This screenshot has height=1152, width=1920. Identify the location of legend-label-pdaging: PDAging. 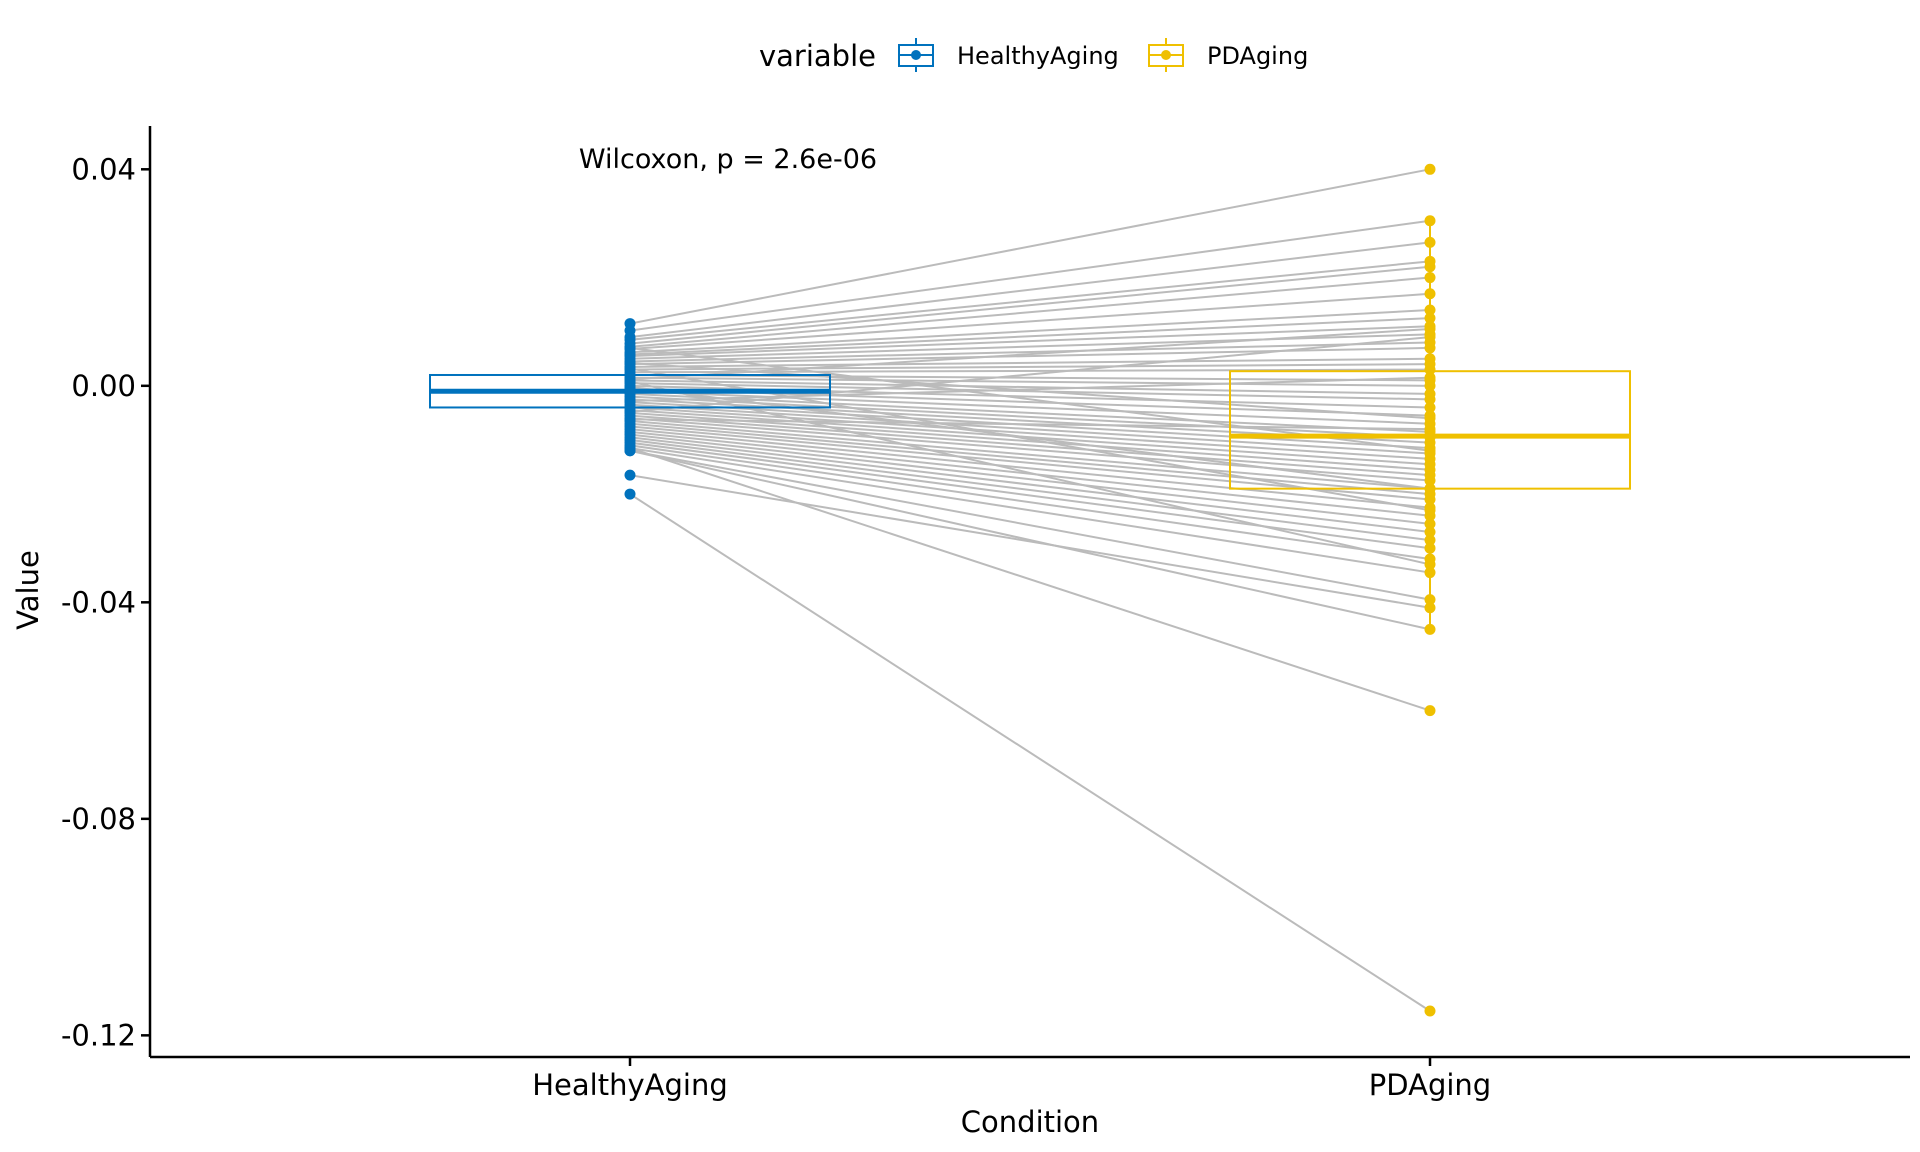
(1257, 56).